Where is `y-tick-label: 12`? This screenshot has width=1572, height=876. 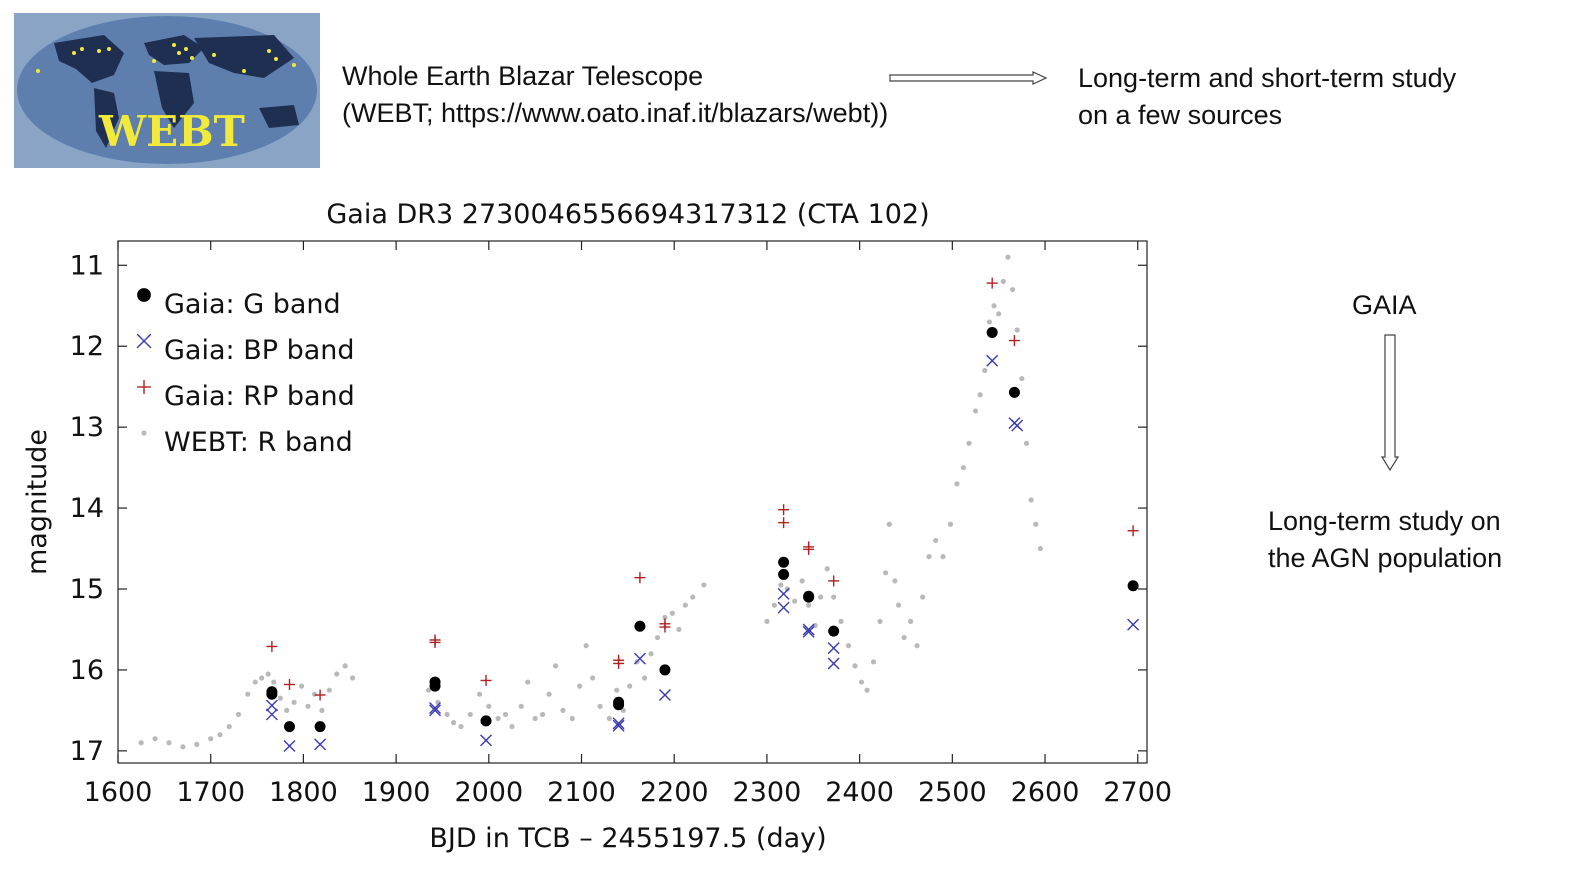 y-tick-label: 12 is located at coordinates (87, 346).